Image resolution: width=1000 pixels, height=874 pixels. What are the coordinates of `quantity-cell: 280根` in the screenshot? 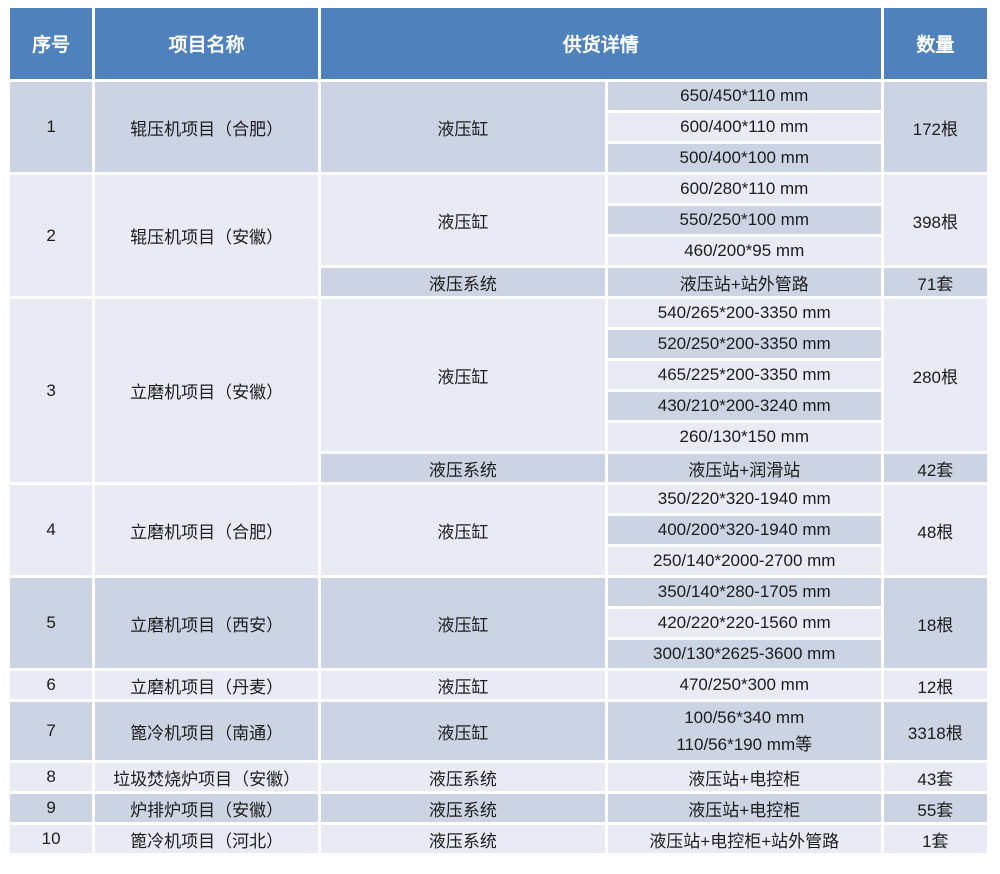 It's located at (935, 375).